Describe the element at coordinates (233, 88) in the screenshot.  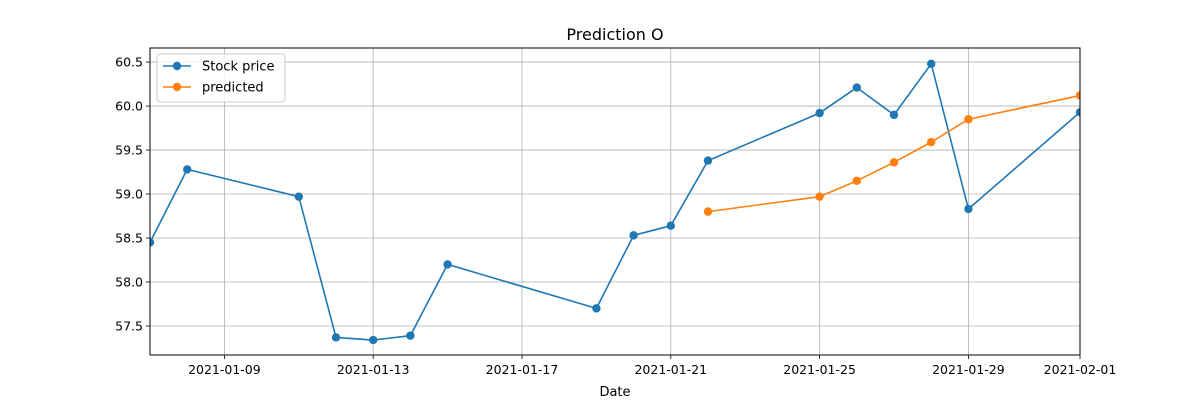
I see `legend-label-predicted: predicted` at that location.